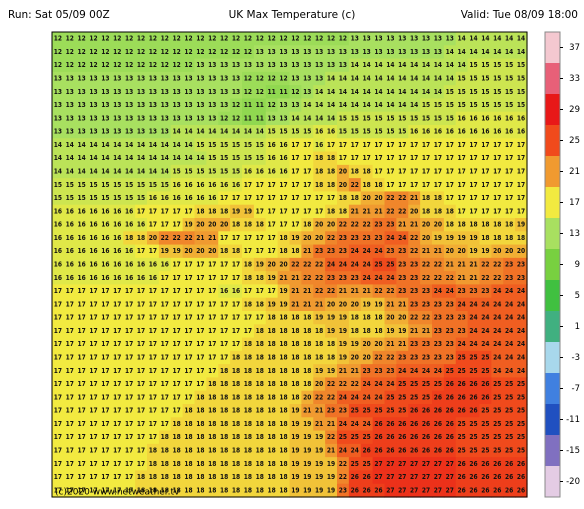 The width and height of the screenshot is (584, 509). What do you see at coordinates (378, 211) in the screenshot?
I see `temperature-value: 21` at bounding box center [378, 211].